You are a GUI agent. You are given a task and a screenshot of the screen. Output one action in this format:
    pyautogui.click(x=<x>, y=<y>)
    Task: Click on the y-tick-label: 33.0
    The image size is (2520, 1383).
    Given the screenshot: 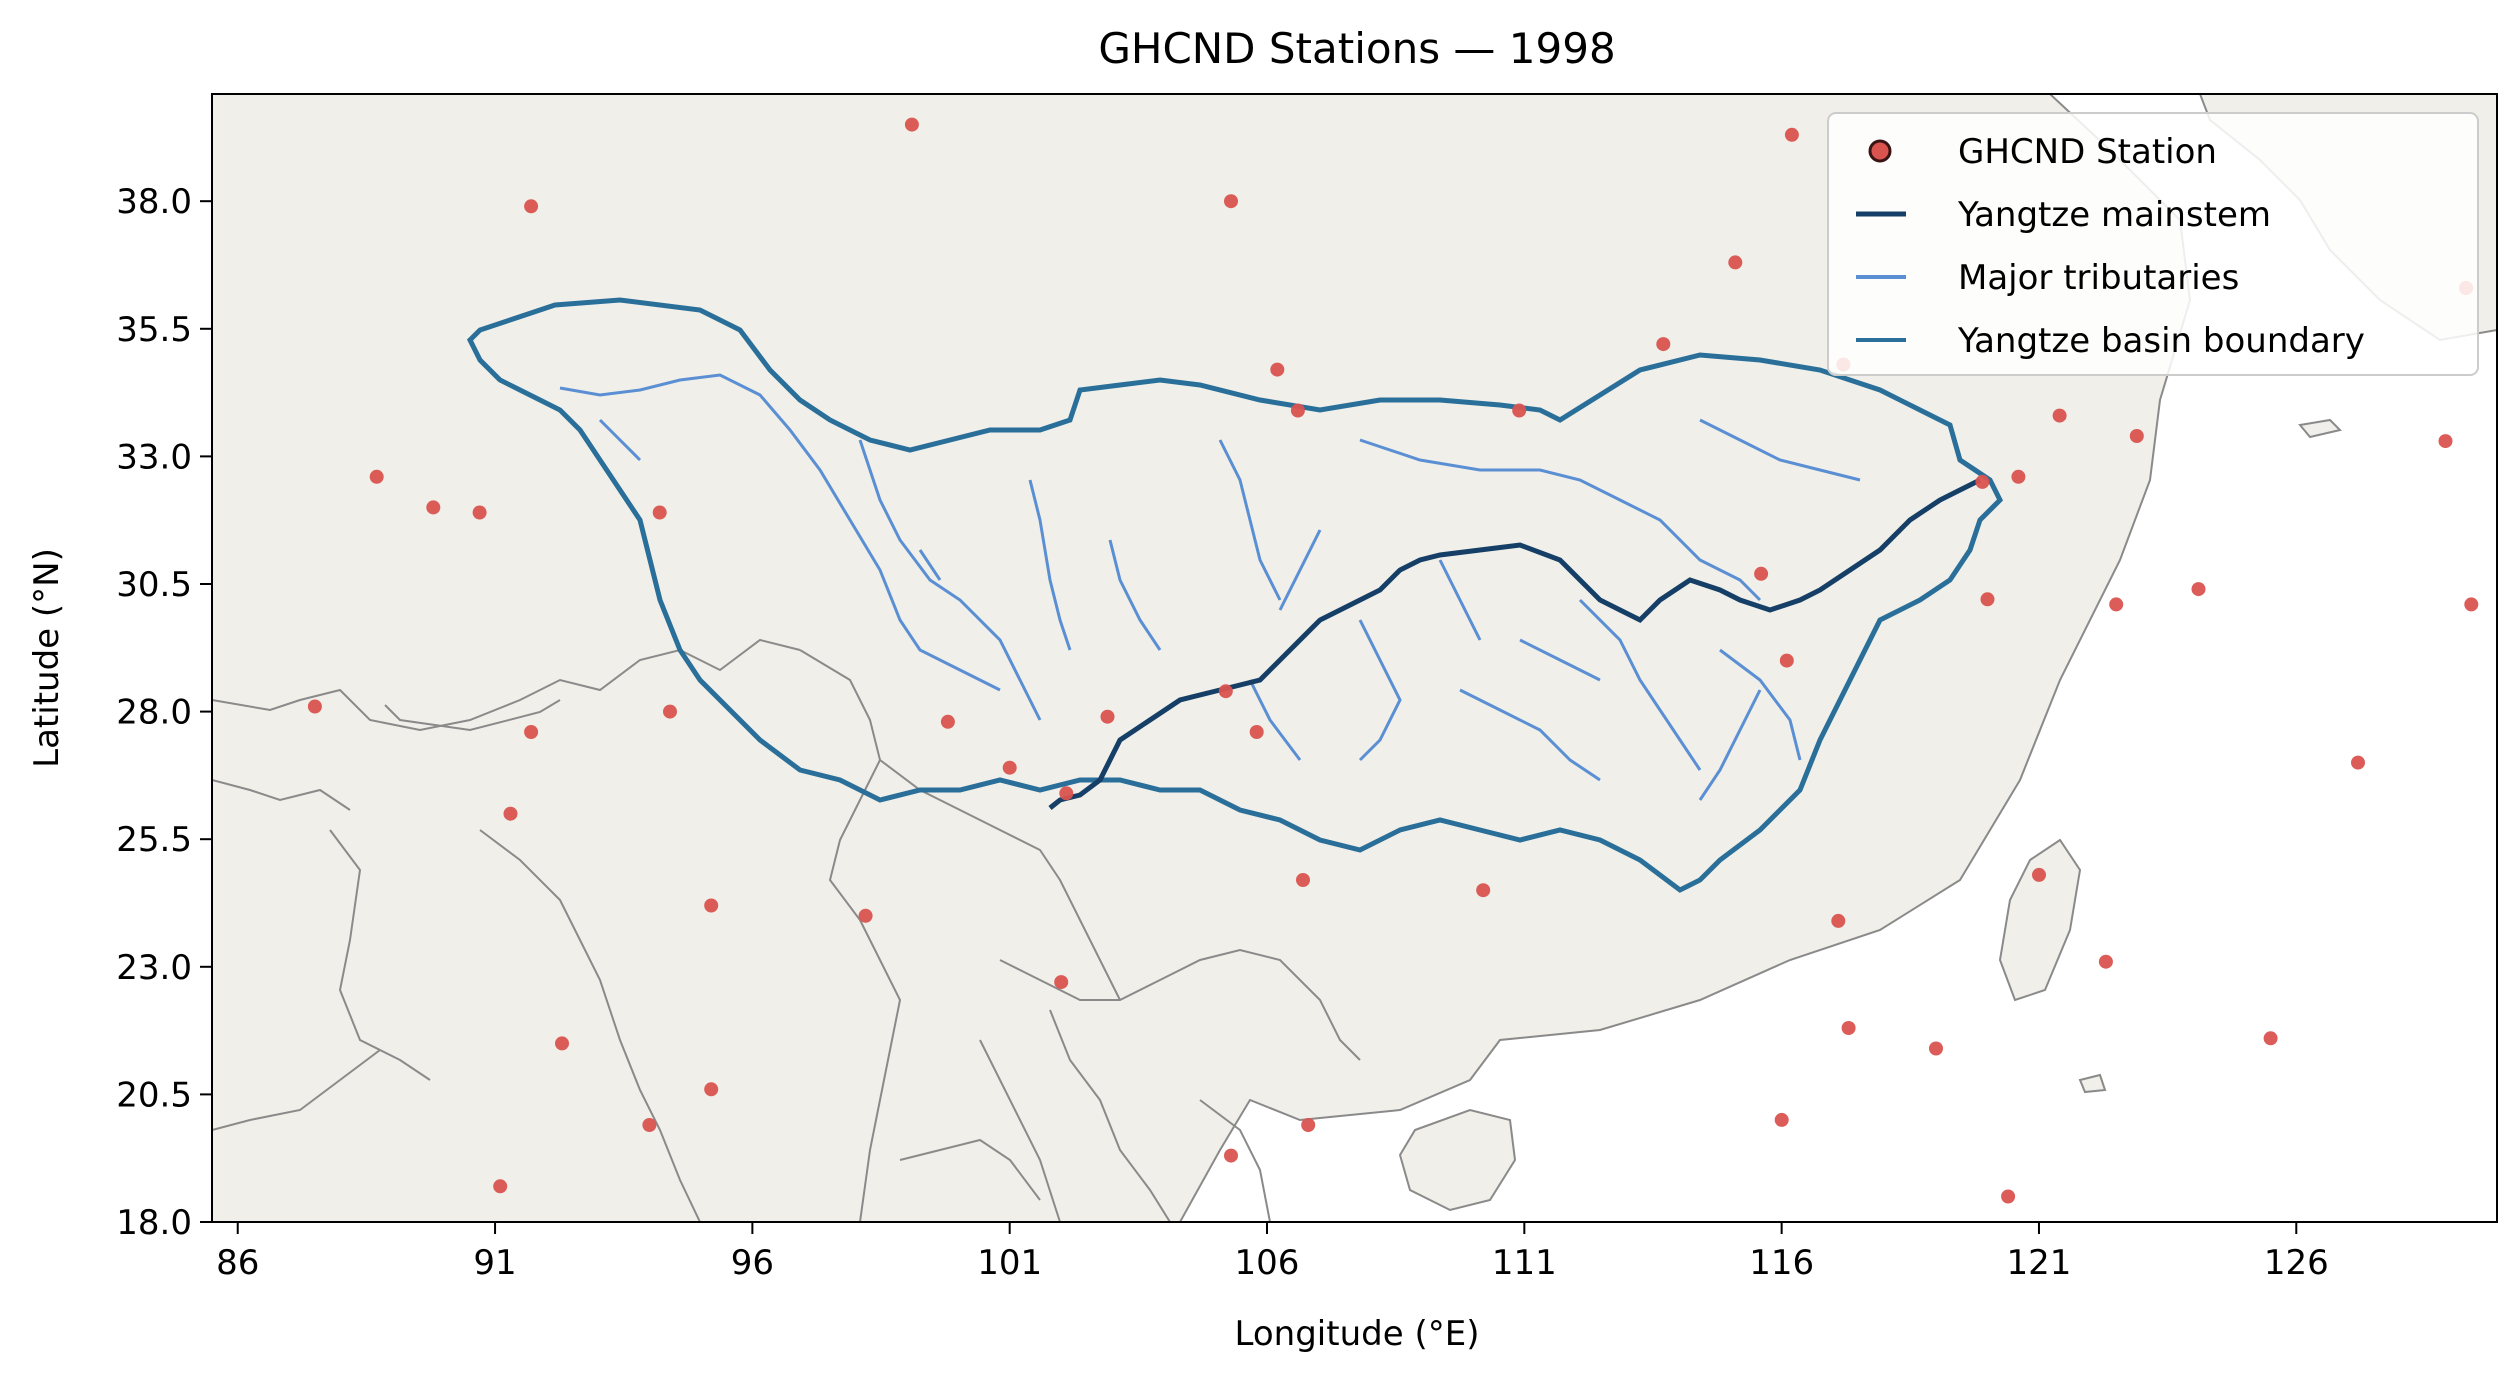 What is the action you would take?
    pyautogui.click(x=154, y=457)
    